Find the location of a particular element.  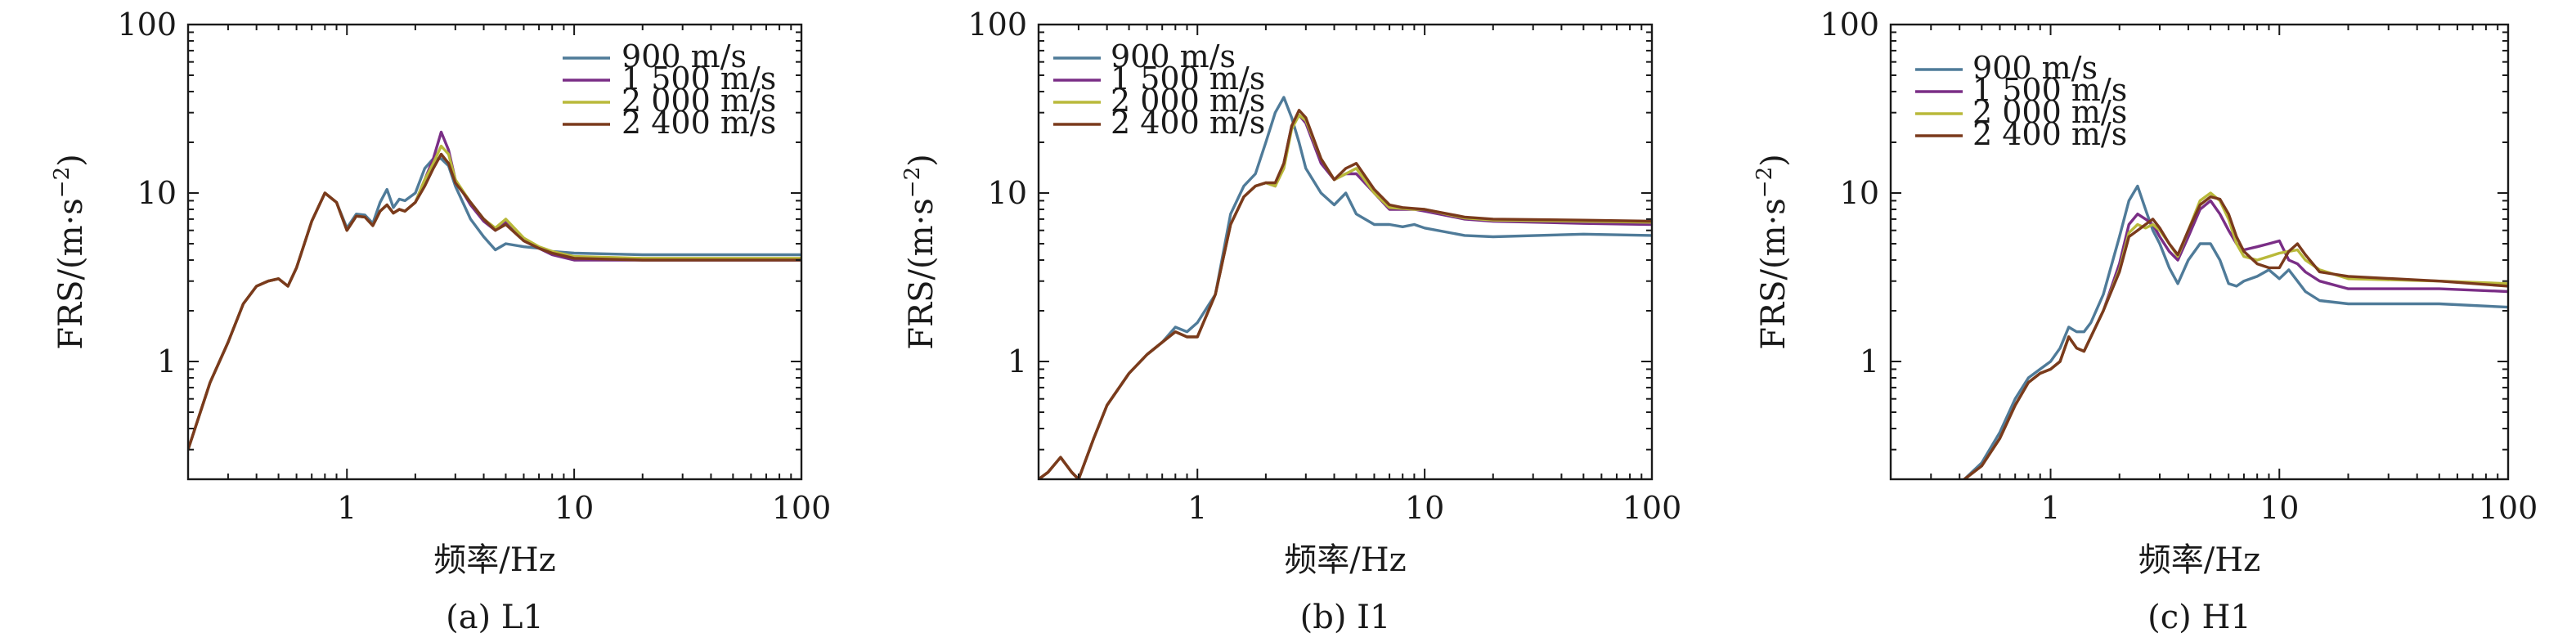

panel-caption: (a) L1 is located at coordinates (495, 618).